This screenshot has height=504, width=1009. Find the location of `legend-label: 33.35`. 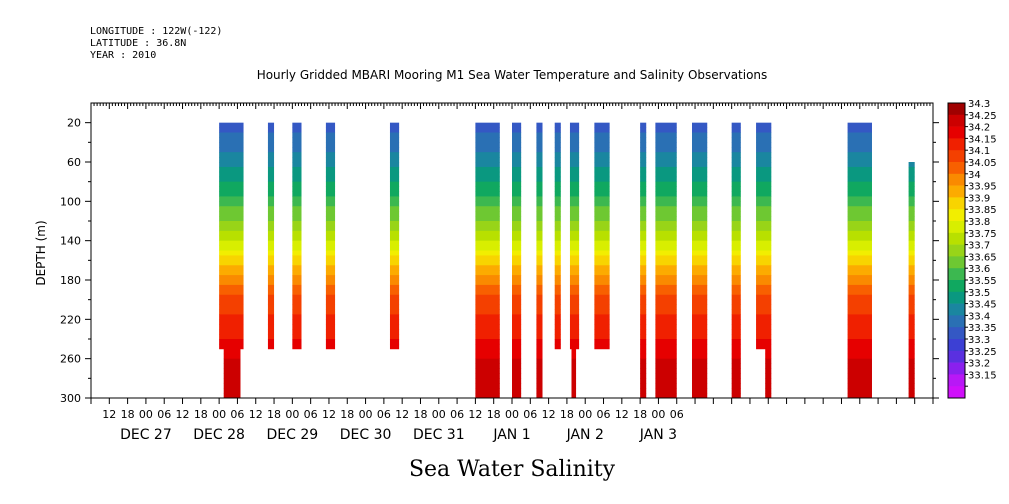

legend-label: 33.35 is located at coordinates (982, 328).